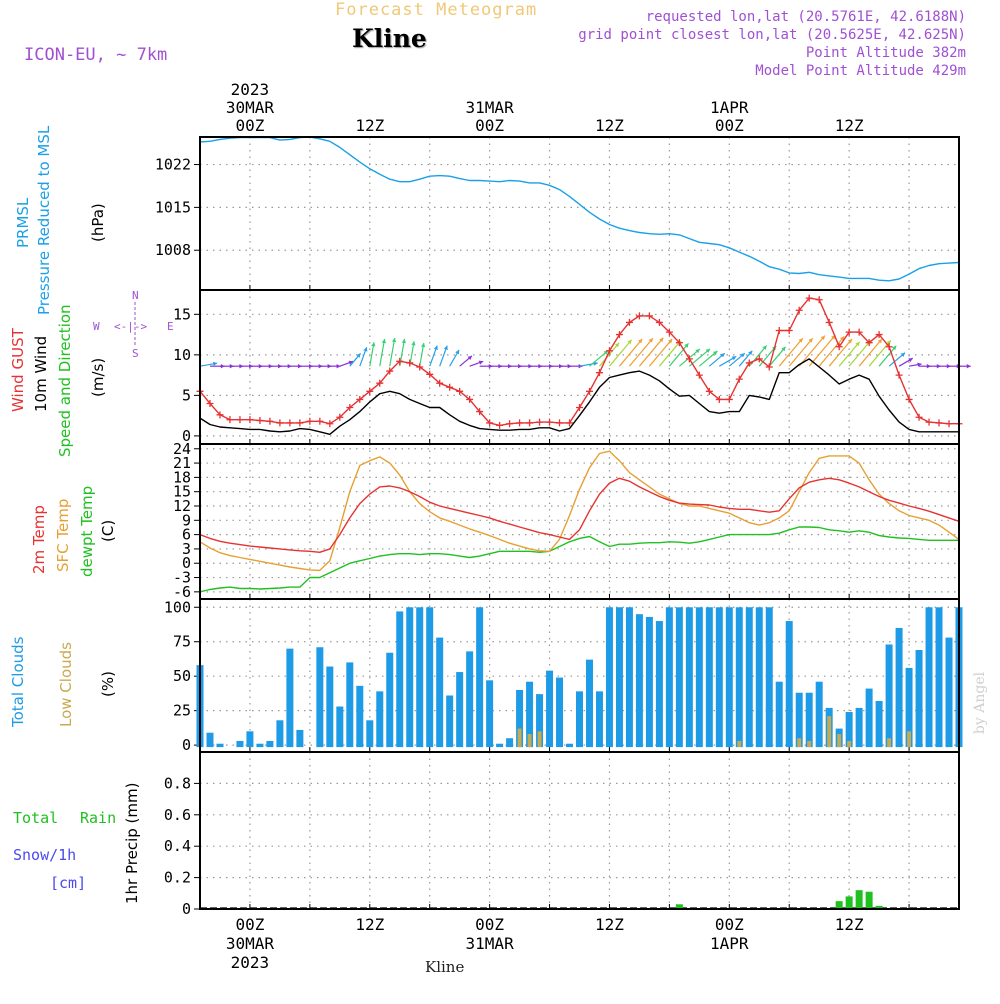  What do you see at coordinates (585, 351) in the screenshot?
I see `wind-arrows` at bounding box center [585, 351].